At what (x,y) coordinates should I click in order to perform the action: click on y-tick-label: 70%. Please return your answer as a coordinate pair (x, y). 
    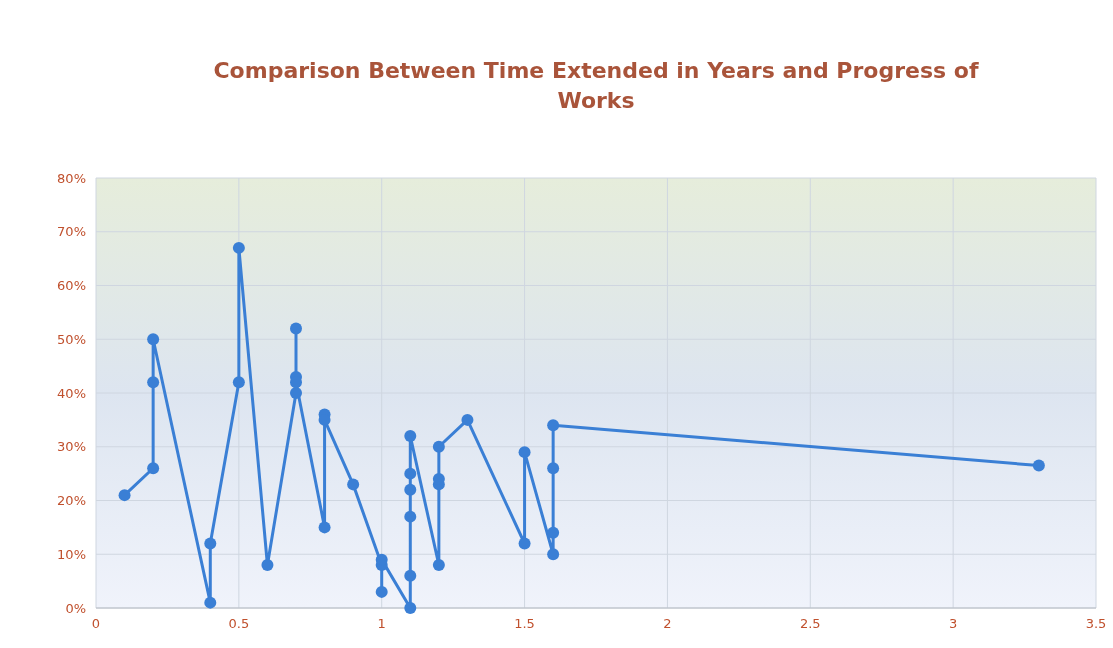
    Looking at the image, I should click on (71, 232).